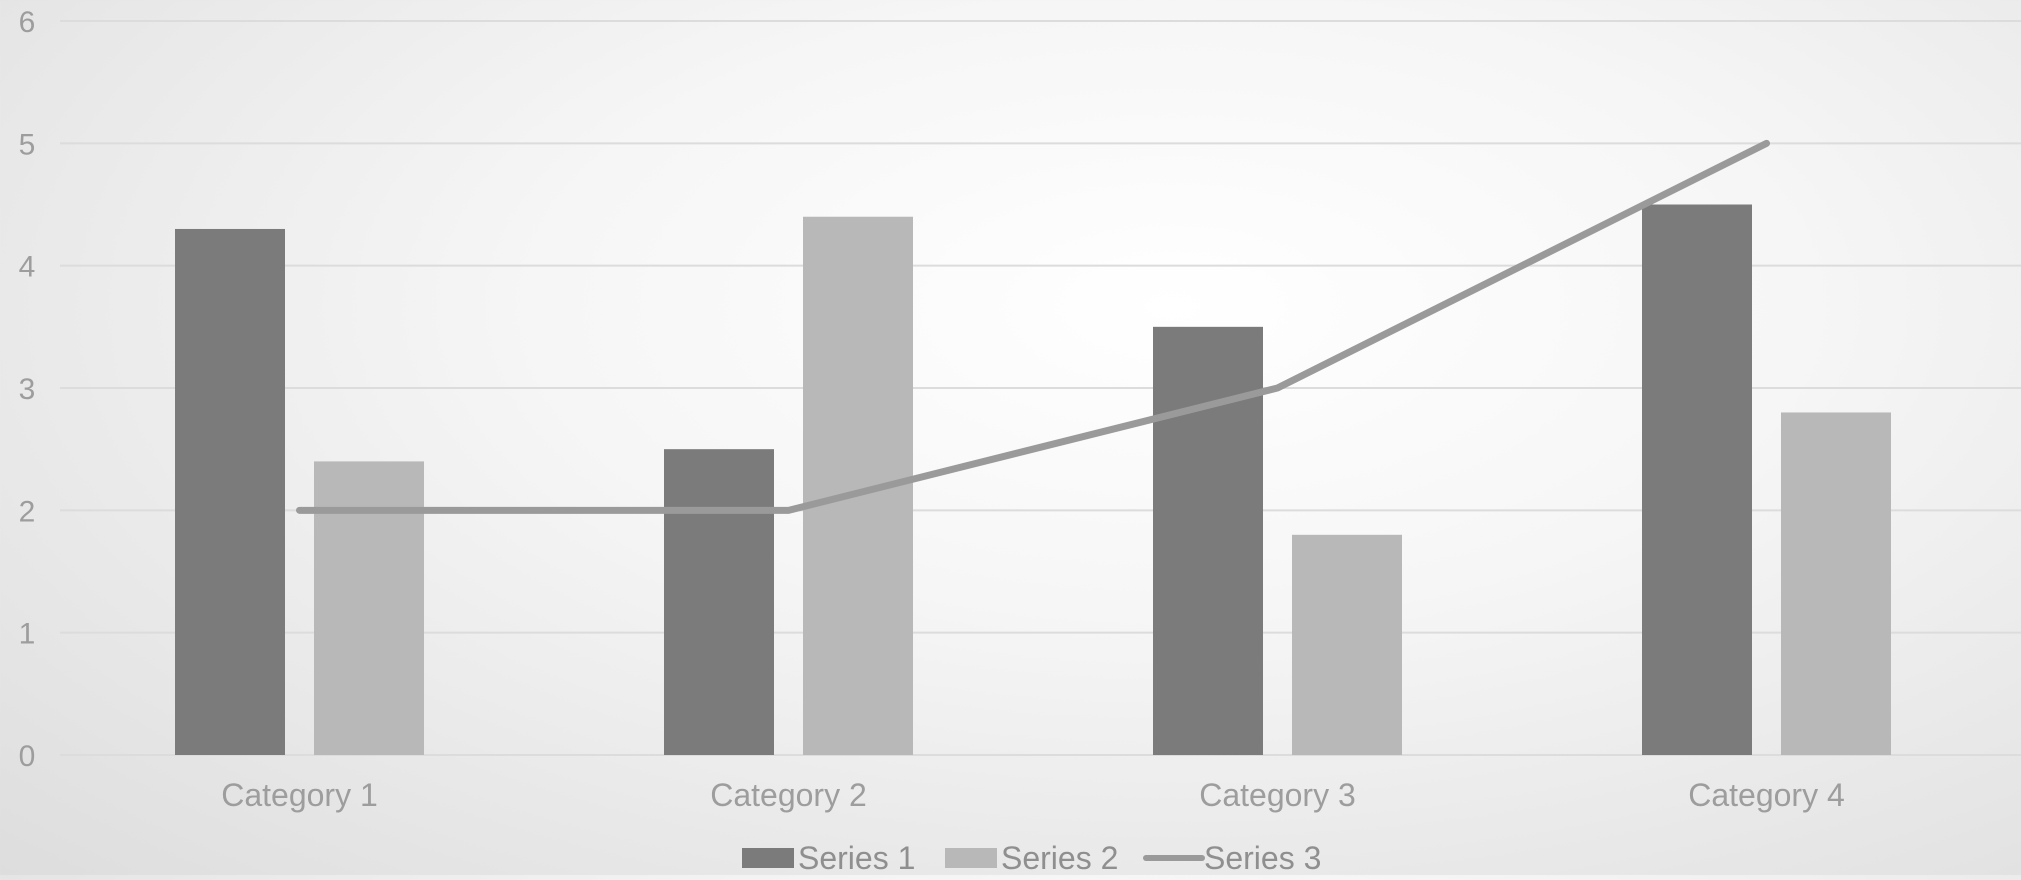  Describe the element at coordinates (27, 511) in the screenshot. I see `y-tick-label: 2` at that location.